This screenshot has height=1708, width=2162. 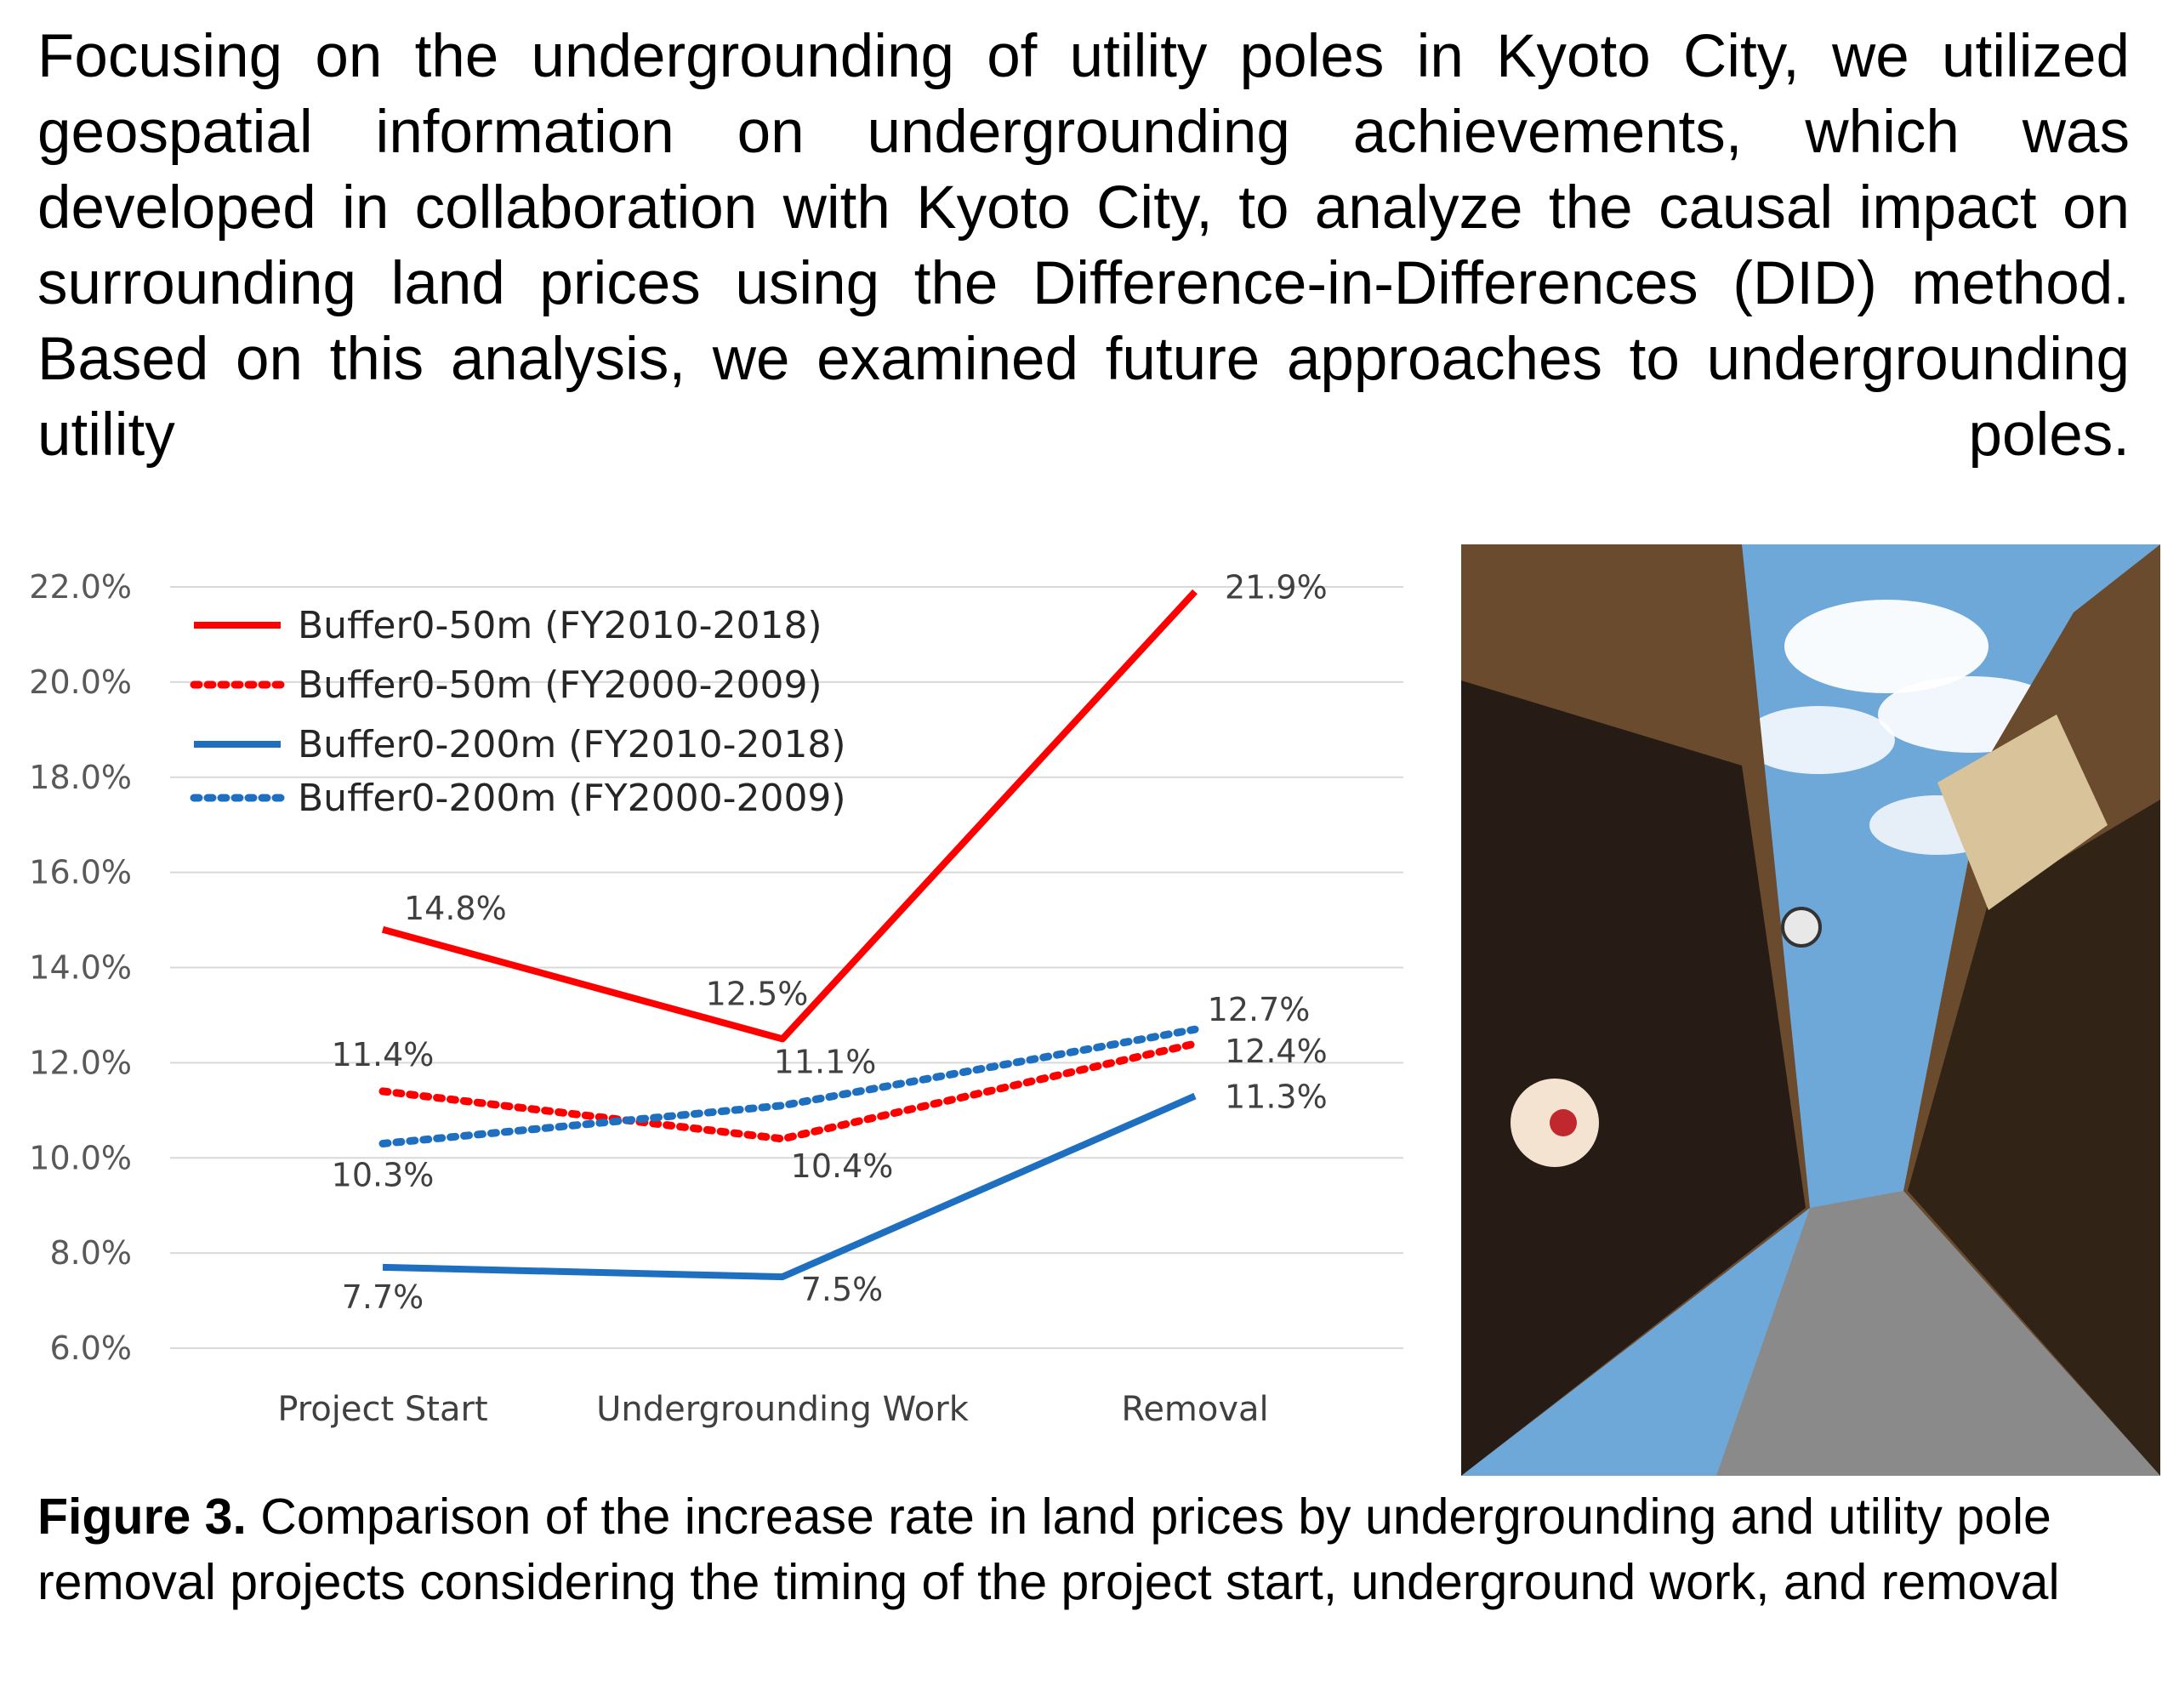 I want to click on lantern-emblem, so click(x=1563, y=1122).